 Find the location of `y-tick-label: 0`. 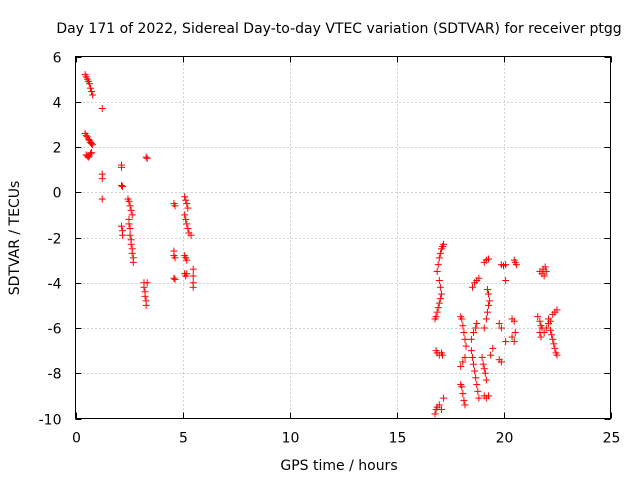

y-tick-label: 0 is located at coordinates (57, 194).